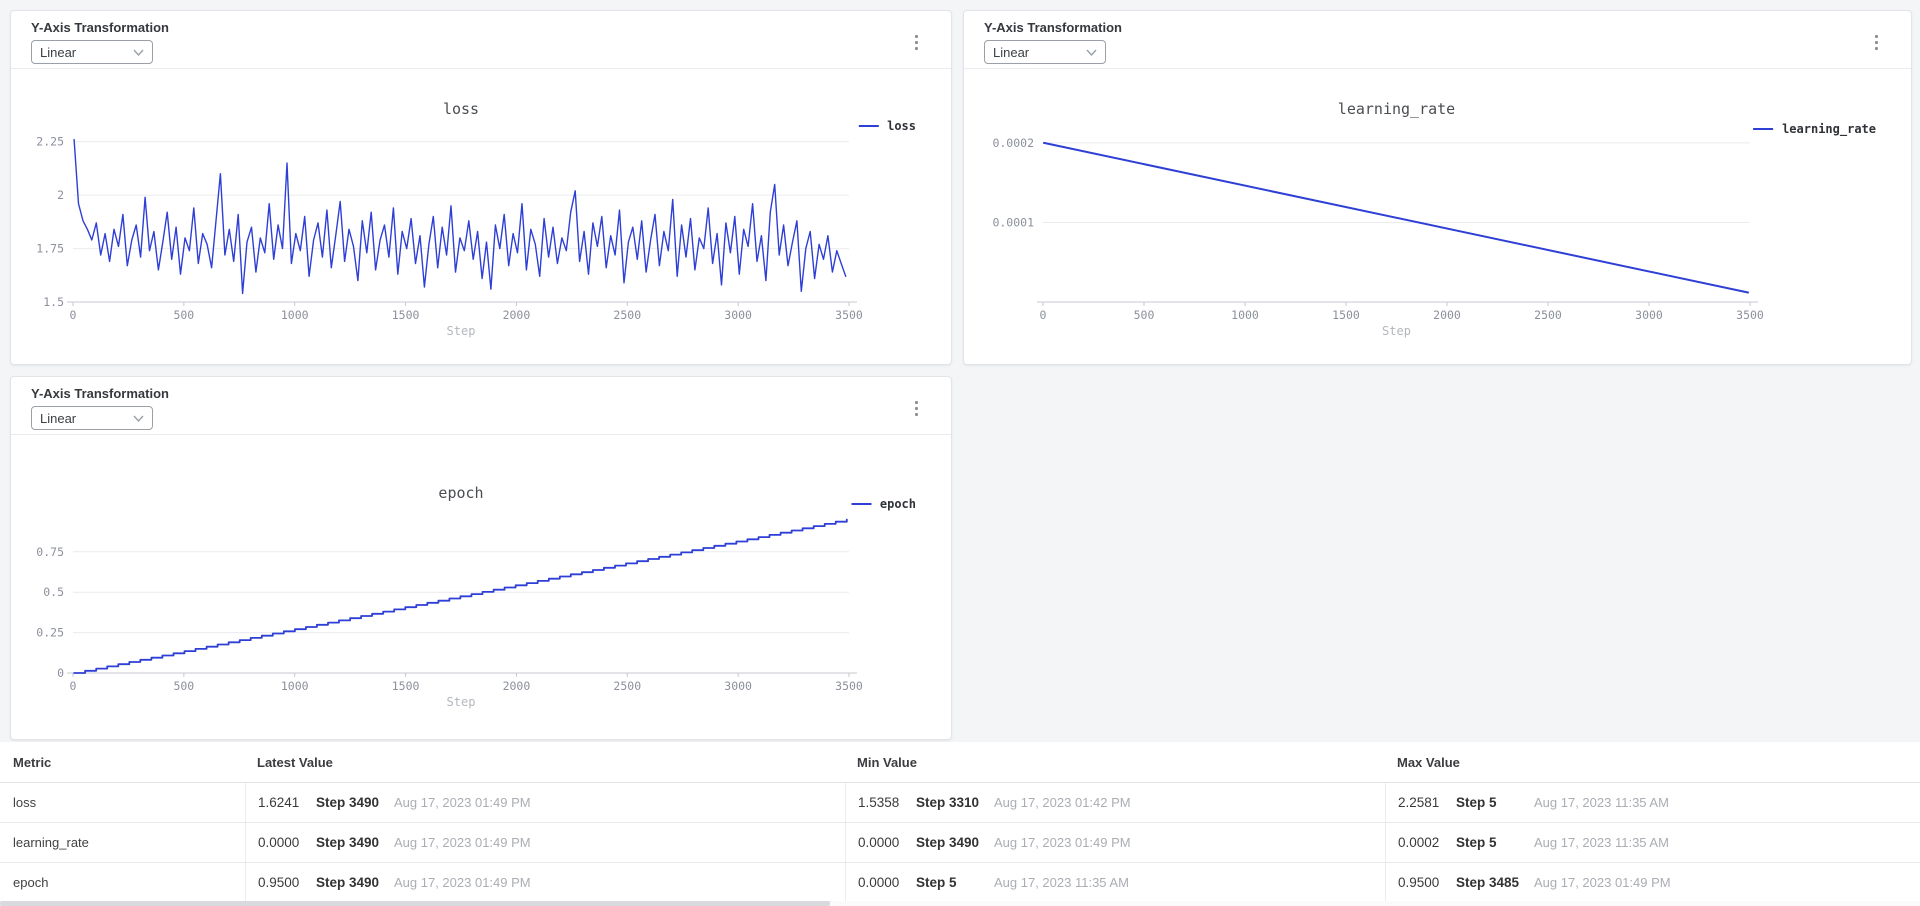 The image size is (1920, 906). I want to click on chevron-down-icon, so click(1091, 52).